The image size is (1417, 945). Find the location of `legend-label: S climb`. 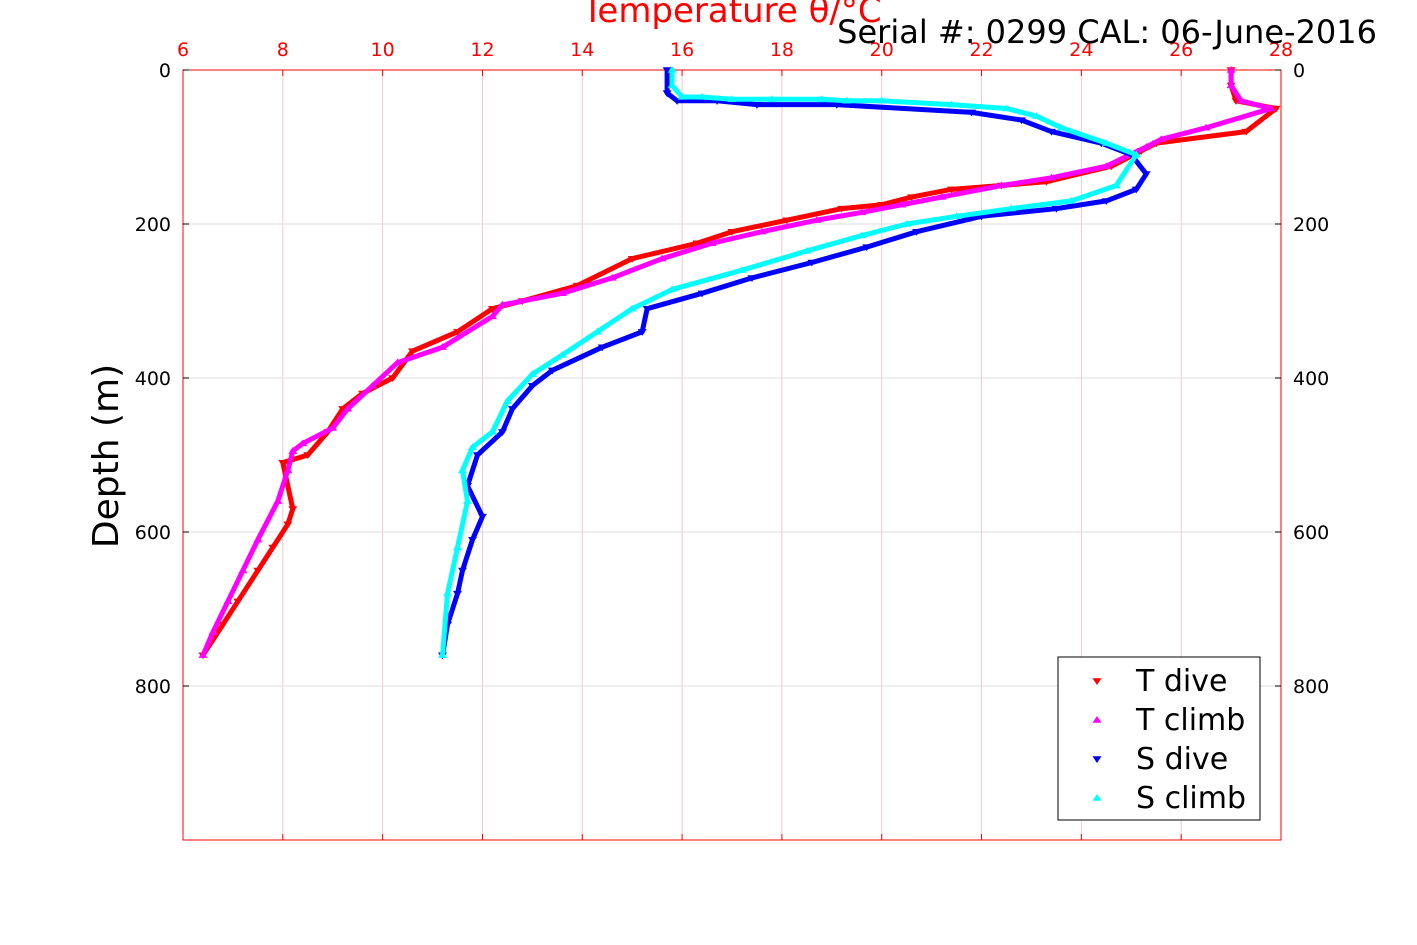

legend-label: S climb is located at coordinates (1191, 798).